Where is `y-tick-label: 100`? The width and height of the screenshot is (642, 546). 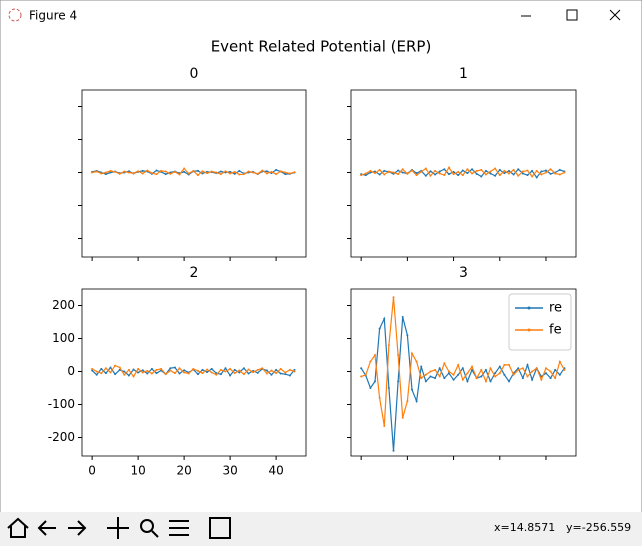 y-tick-label: 100 is located at coordinates (63, 338).